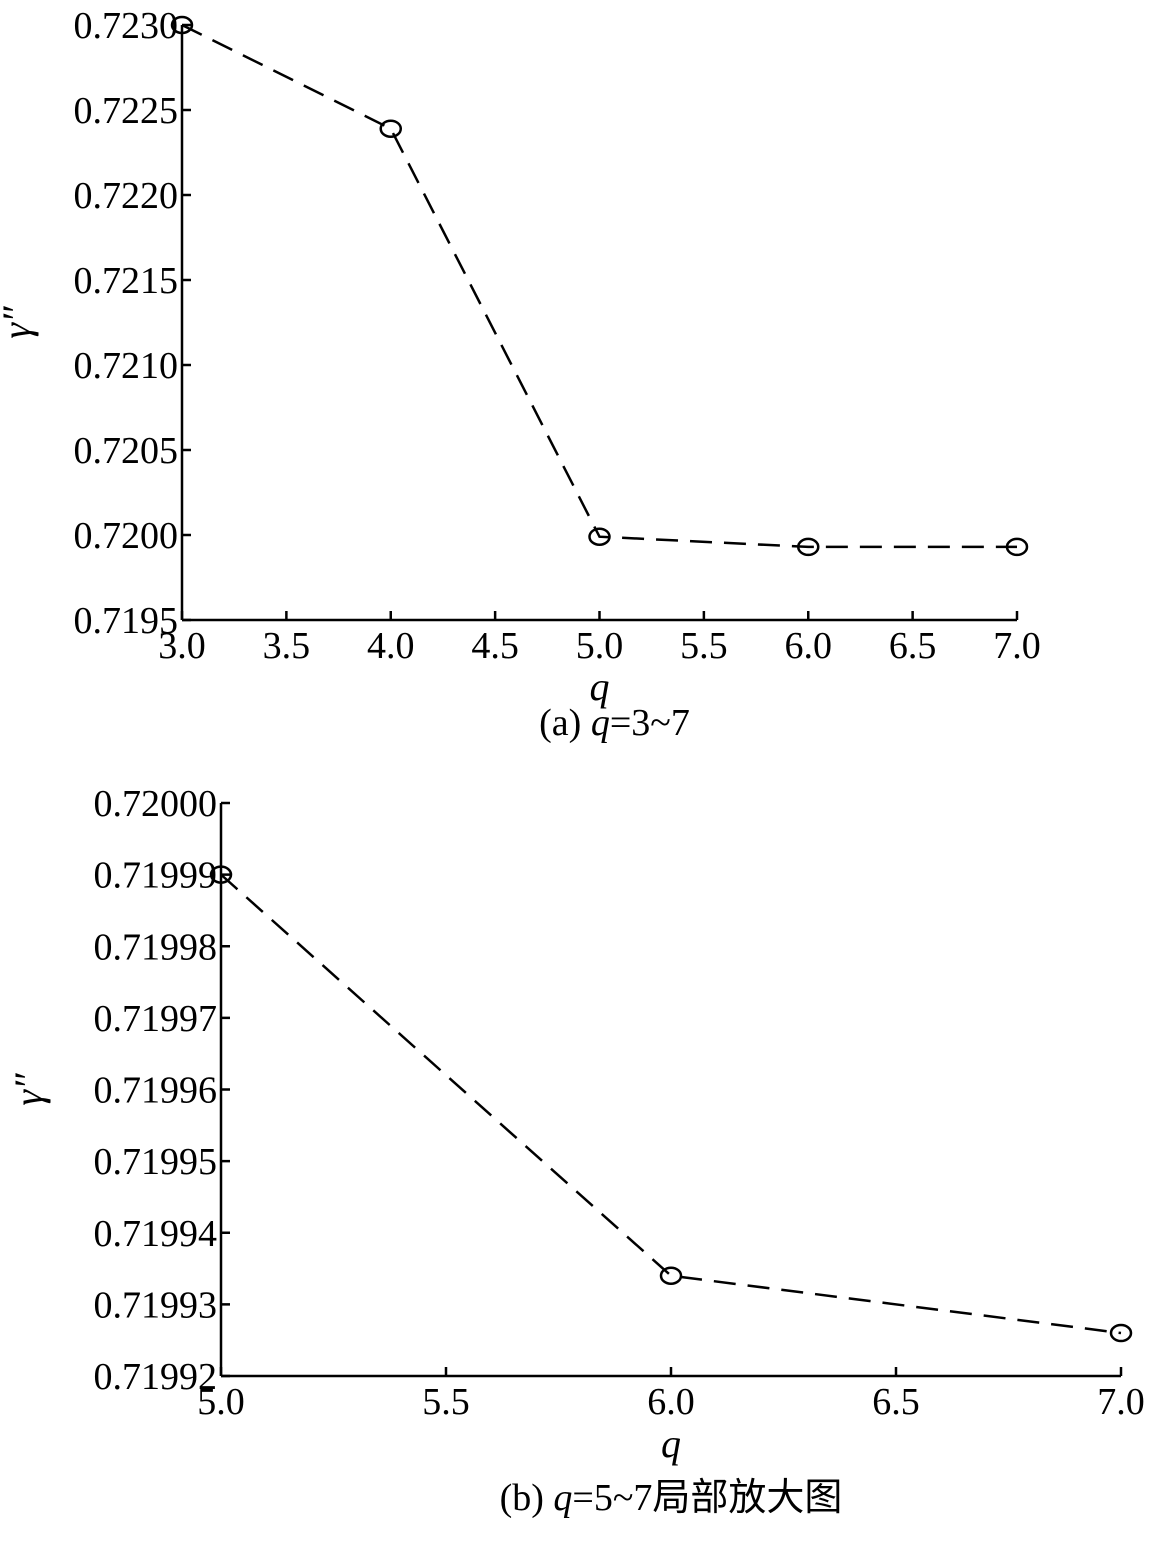 The height and width of the screenshot is (1546, 1149). Describe the element at coordinates (126, 621) in the screenshot. I see `chart-a-y-tick-label: 0.7195` at that location.